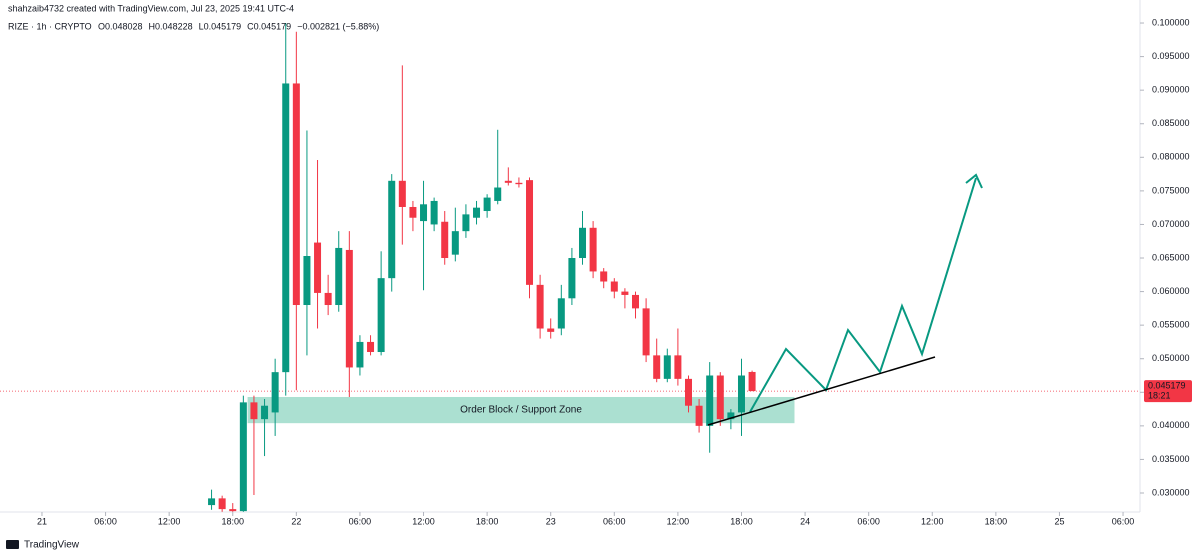  Describe the element at coordinates (1171, 425) in the screenshot. I see `y-tick-label: 0.040000` at that location.